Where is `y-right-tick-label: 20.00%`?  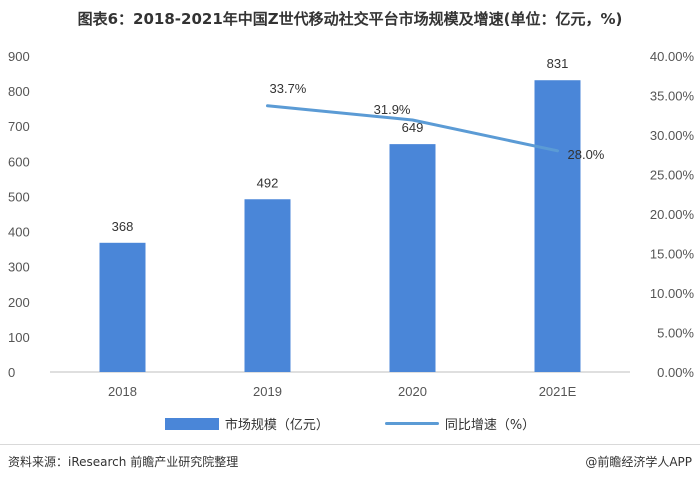 y-right-tick-label: 20.00% is located at coordinates (672, 214).